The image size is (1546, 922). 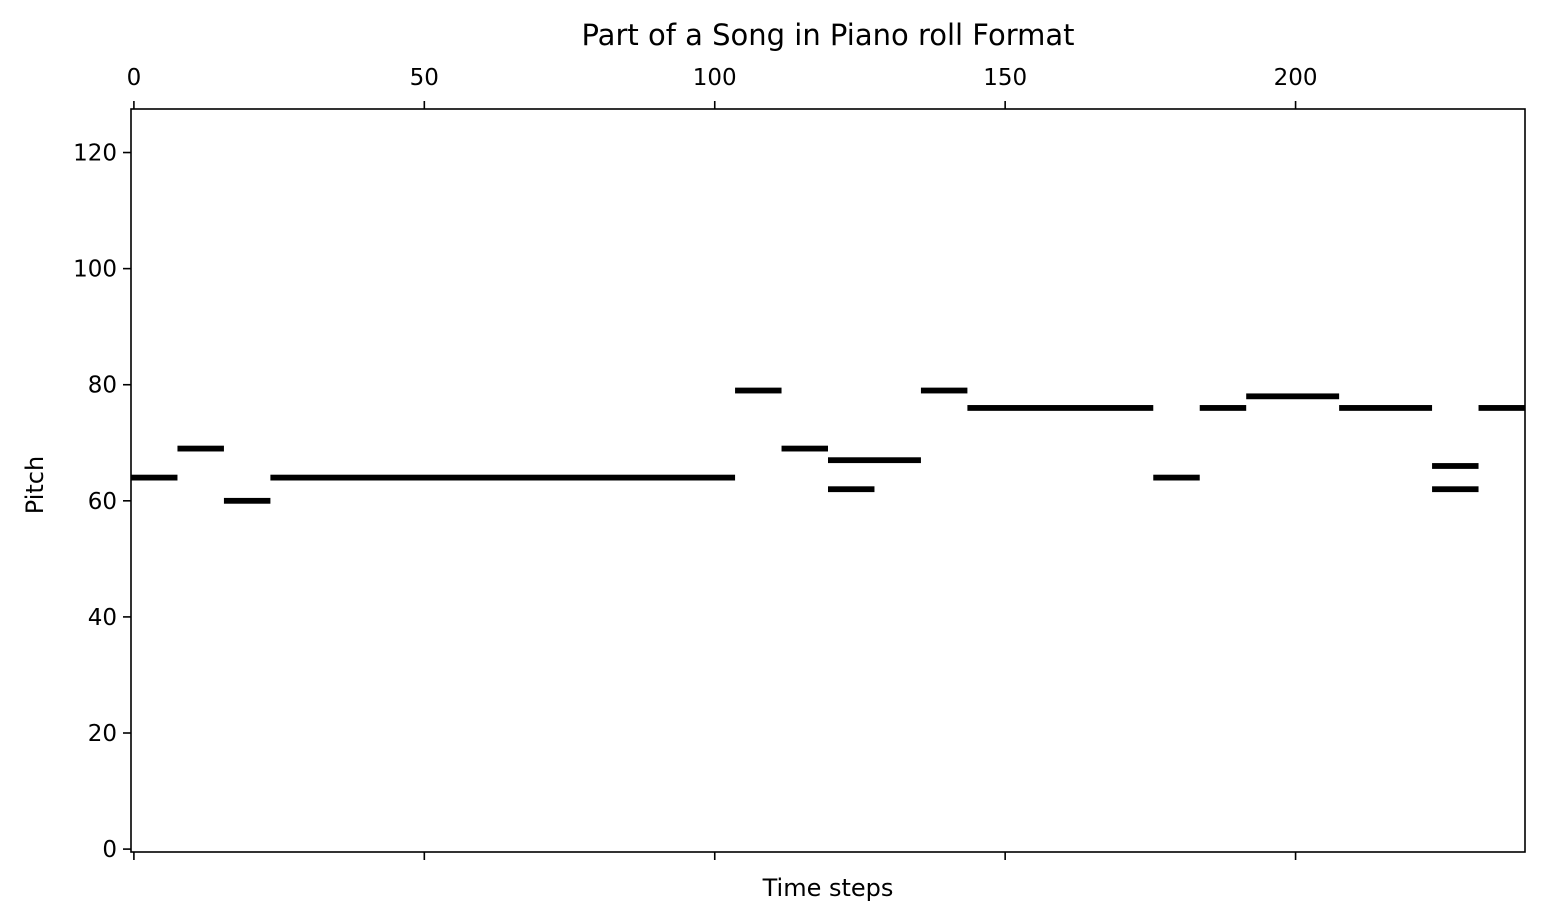 What do you see at coordinates (1296, 78) in the screenshot?
I see `x-tick-label-200: 200` at bounding box center [1296, 78].